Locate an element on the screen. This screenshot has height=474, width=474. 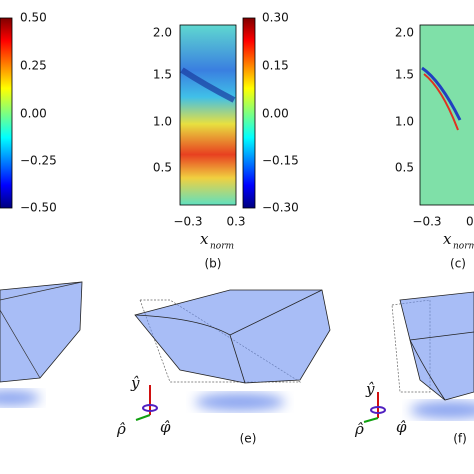
colorbar-tick: −0.15 is located at coordinates (280, 161).